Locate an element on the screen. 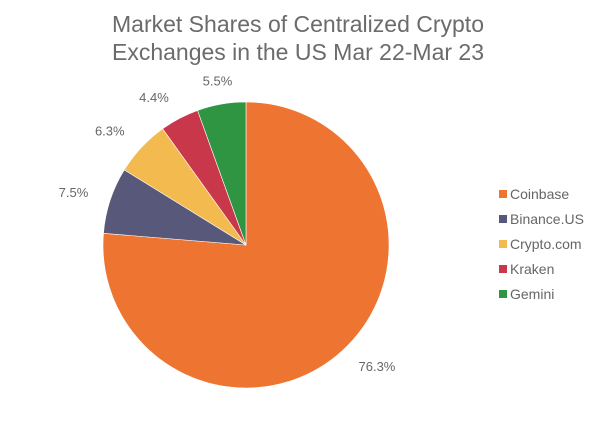  legend-swatch-coinbase is located at coordinates (503, 194).